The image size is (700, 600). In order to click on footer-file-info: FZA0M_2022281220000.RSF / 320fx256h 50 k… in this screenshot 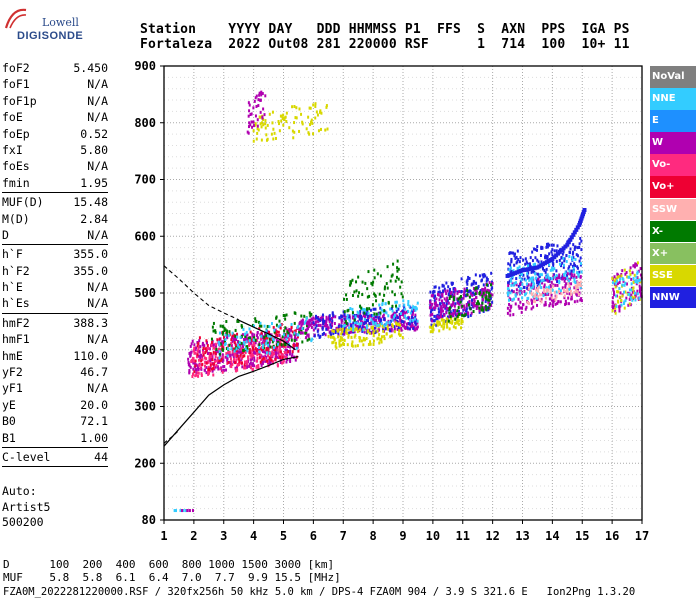, I will do `click(319, 592)`.